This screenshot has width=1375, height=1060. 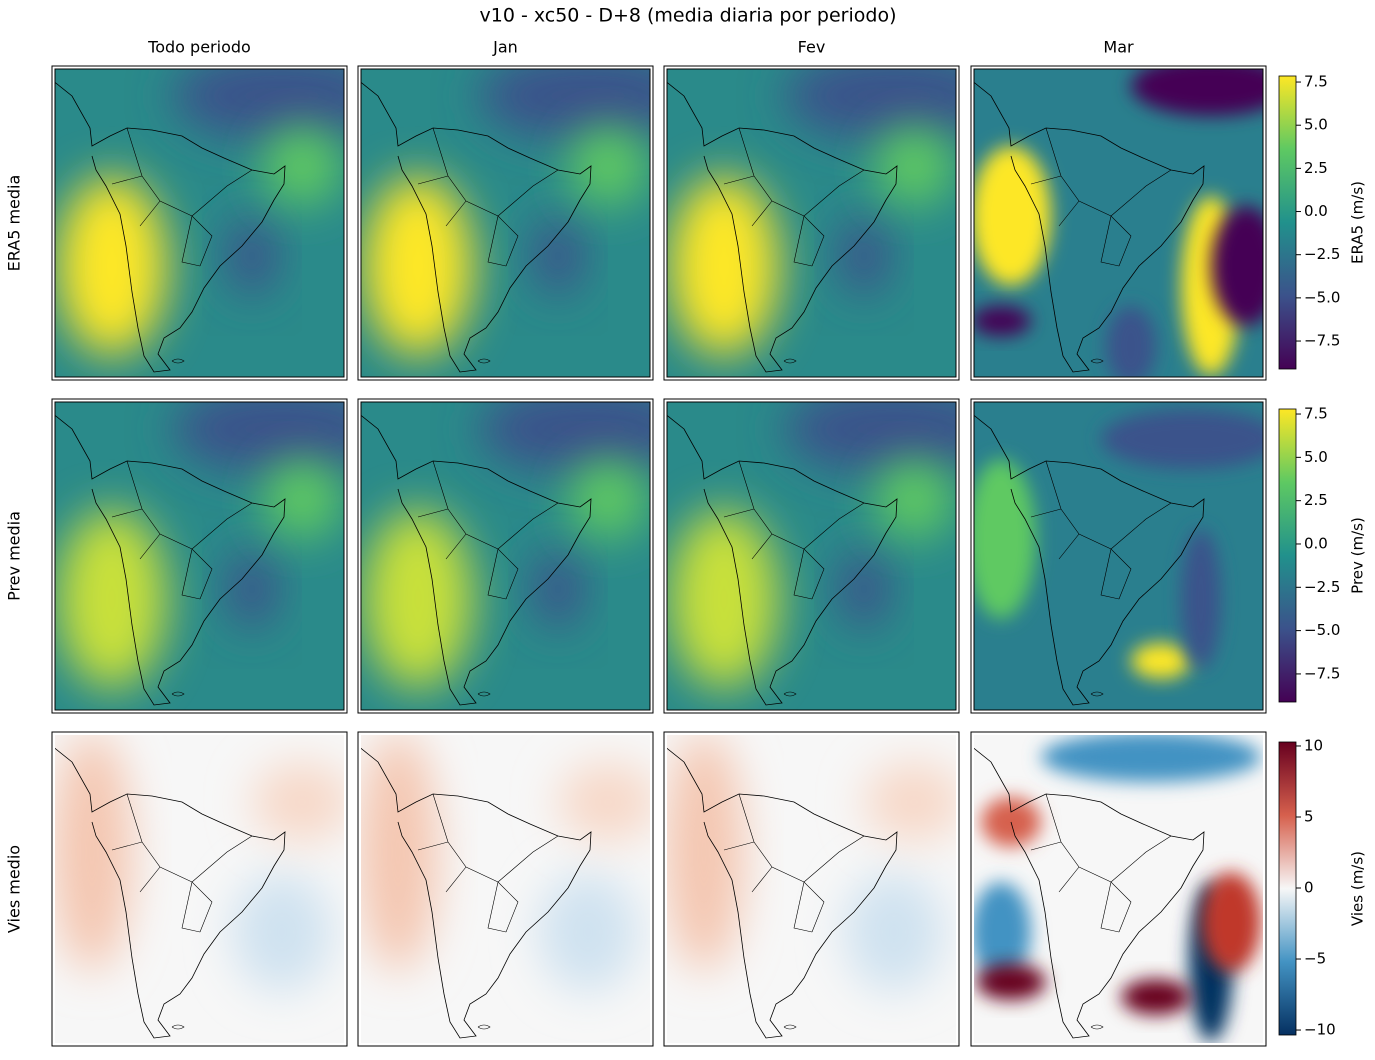 I want to click on column-title: Todo periodo, so click(x=199, y=47).